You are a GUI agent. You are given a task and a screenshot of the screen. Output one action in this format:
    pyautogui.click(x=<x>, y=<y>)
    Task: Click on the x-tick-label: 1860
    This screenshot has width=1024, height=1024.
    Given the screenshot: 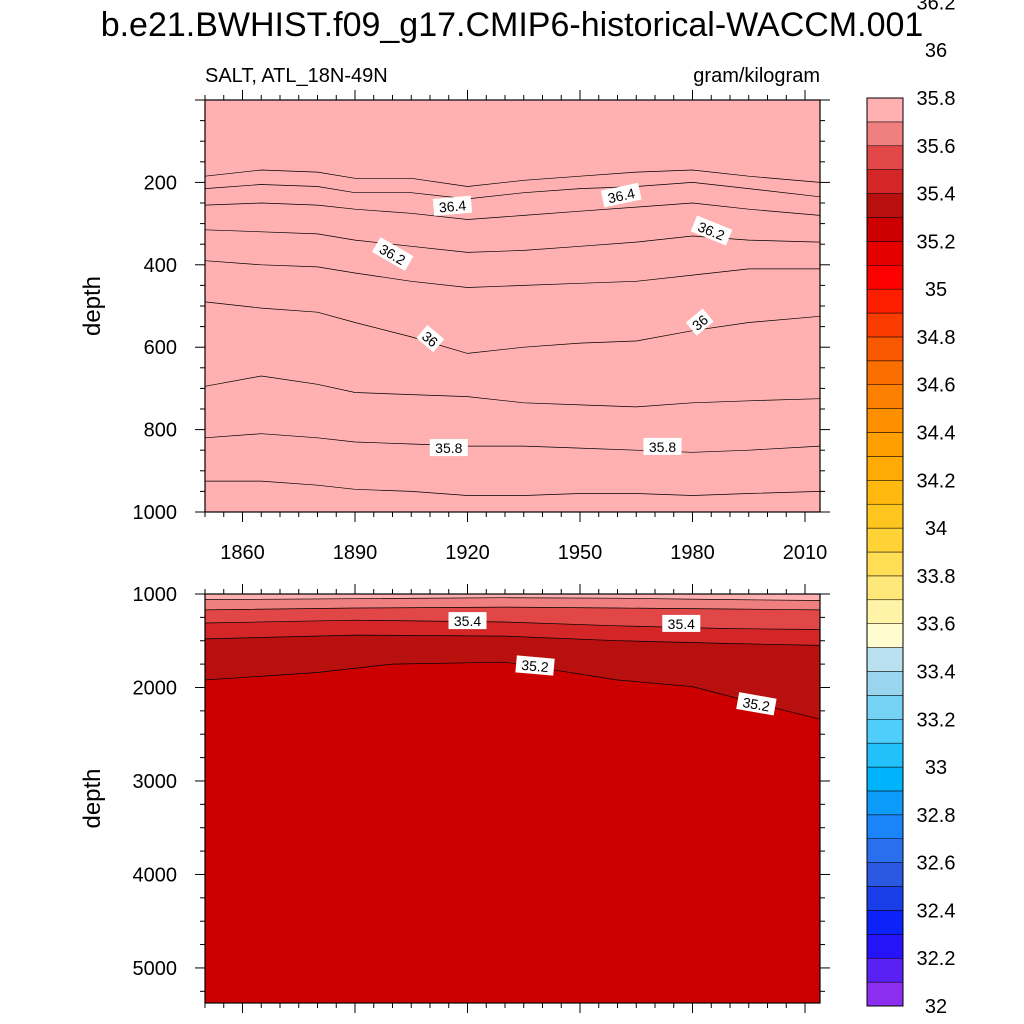 What is the action you would take?
    pyautogui.click(x=242, y=553)
    